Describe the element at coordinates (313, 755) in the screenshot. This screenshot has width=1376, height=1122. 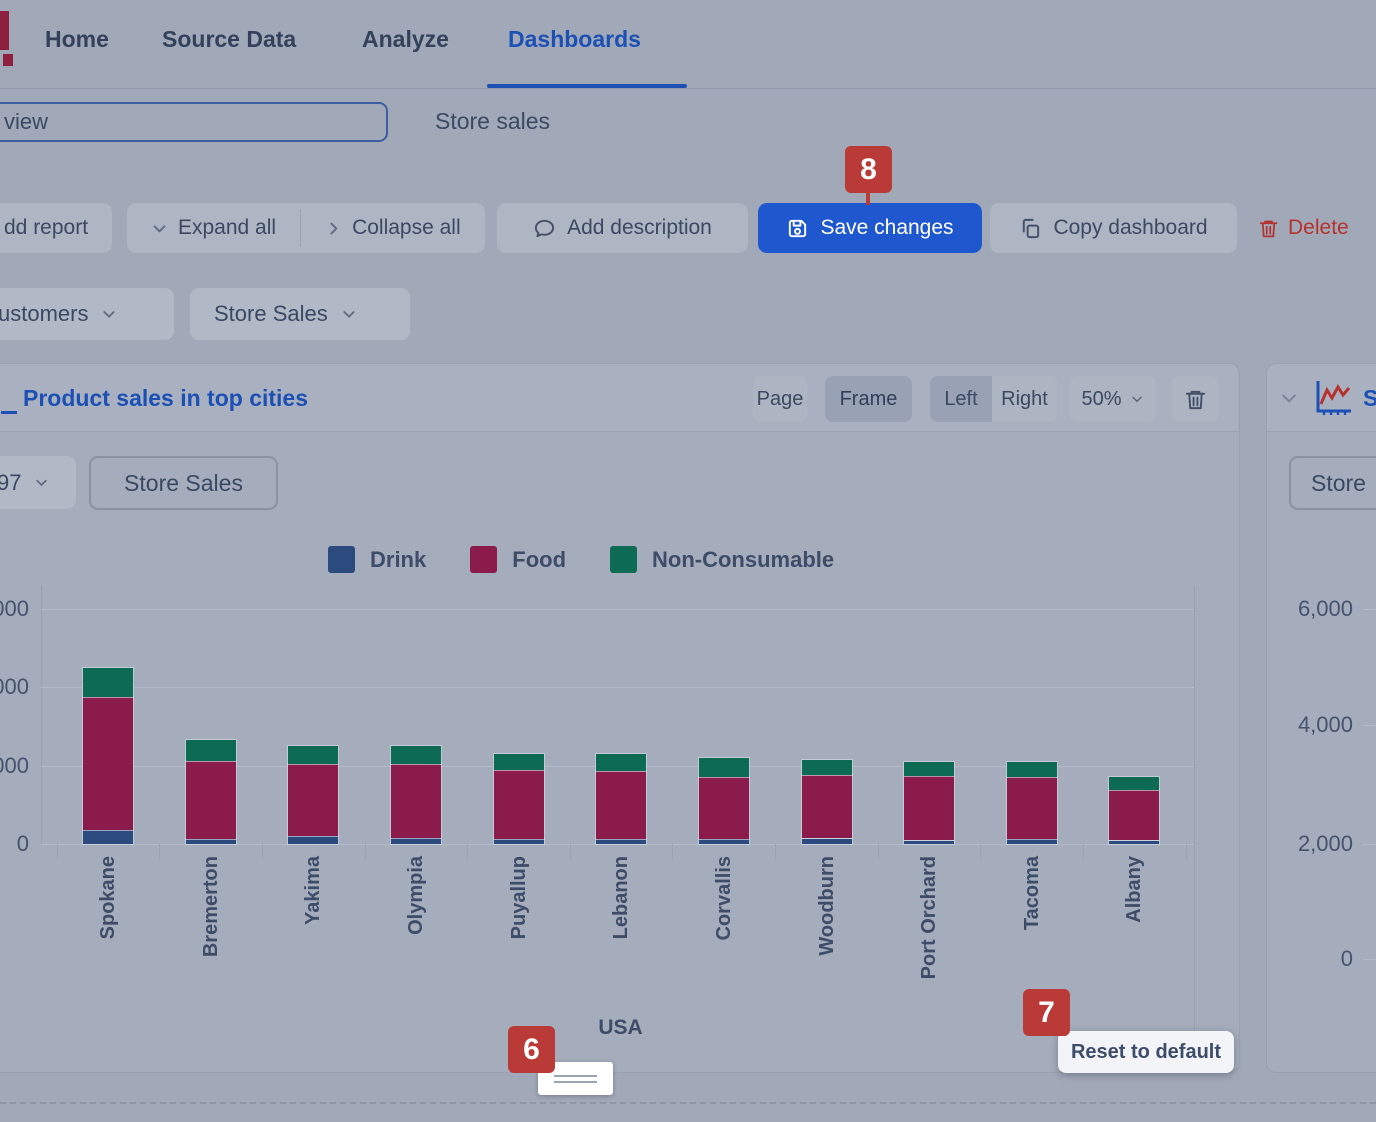
I see `bar-yakima-non-consumable` at that location.